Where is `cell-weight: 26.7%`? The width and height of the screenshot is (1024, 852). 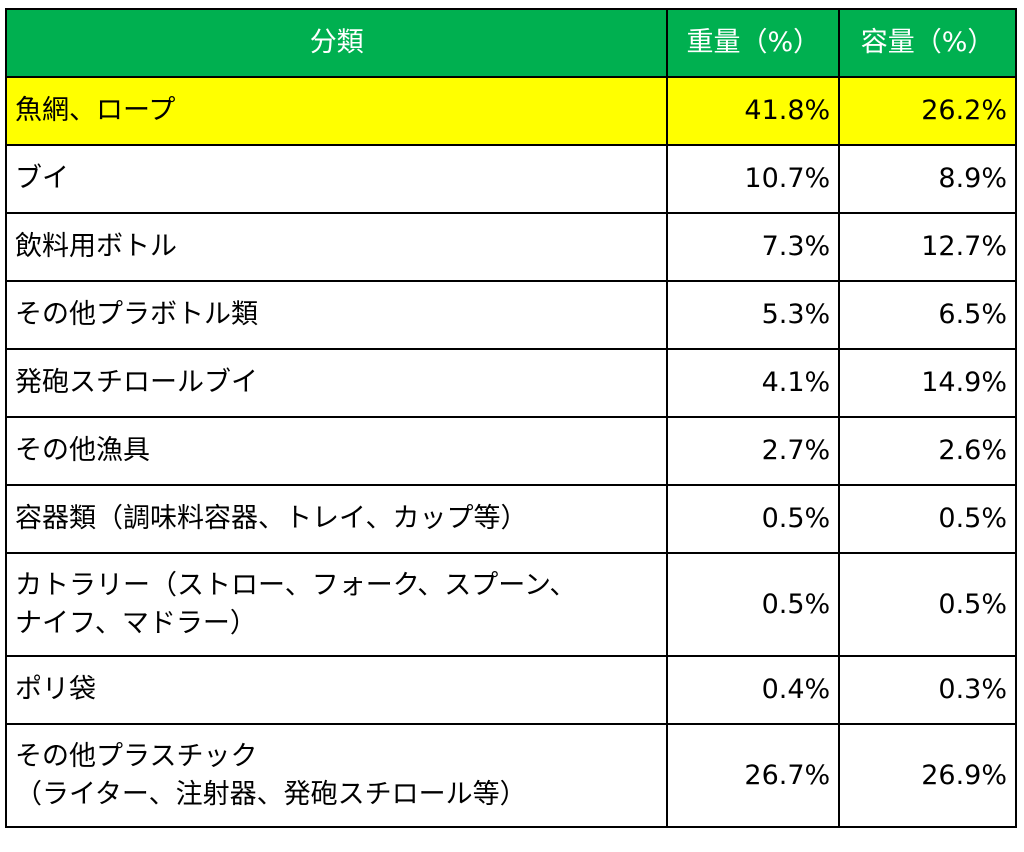 cell-weight: 26.7% is located at coordinates (753, 775).